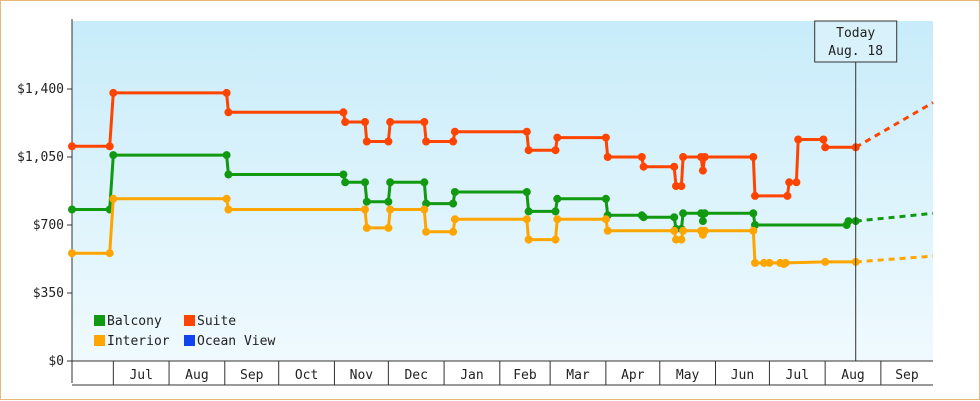 The height and width of the screenshot is (401, 980). What do you see at coordinates (525, 375) in the screenshot?
I see `x-tick-label: Feb` at bounding box center [525, 375].